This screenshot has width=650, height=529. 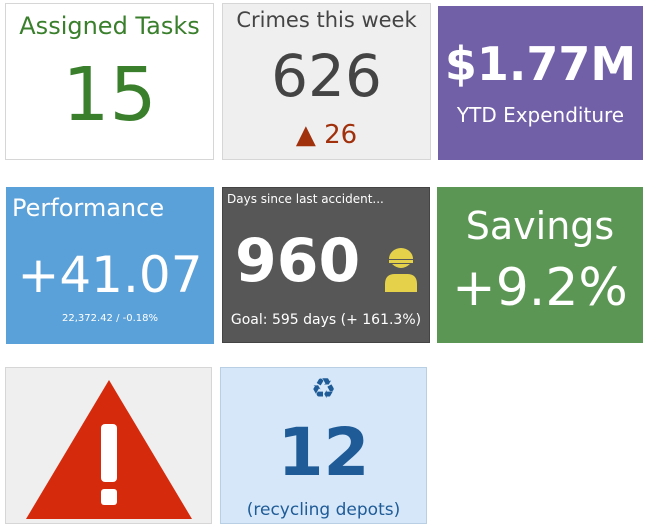 I want to click on tile-title: Assigned Tasks, so click(x=109, y=26).